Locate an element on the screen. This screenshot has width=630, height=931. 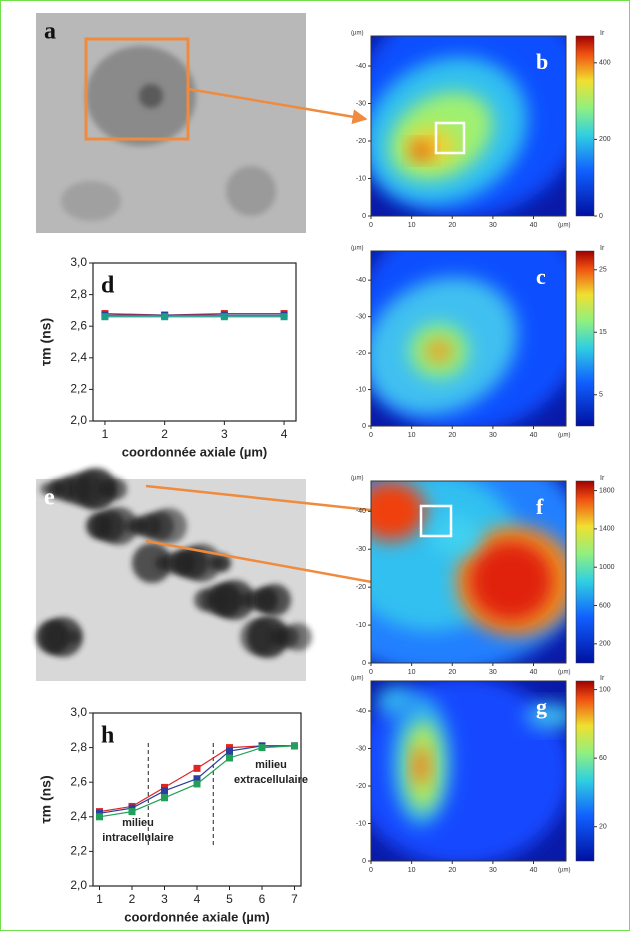
panel-label: a is located at coordinates (50, 32).